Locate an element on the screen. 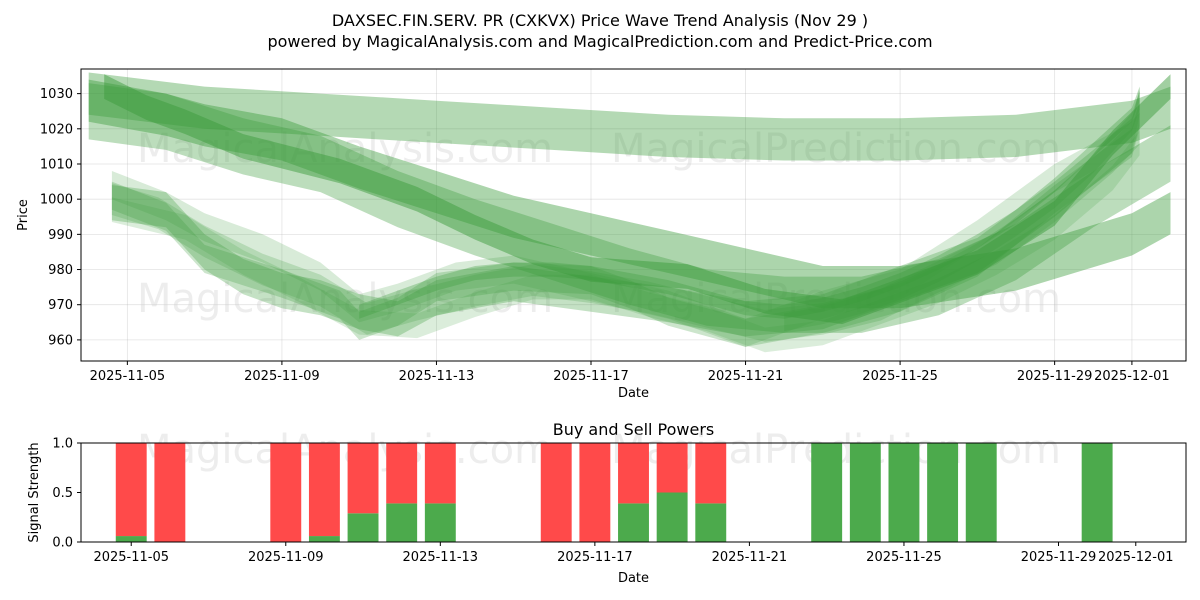  signal-x-tick-label-0: 2025-11-05 is located at coordinates (131, 557).